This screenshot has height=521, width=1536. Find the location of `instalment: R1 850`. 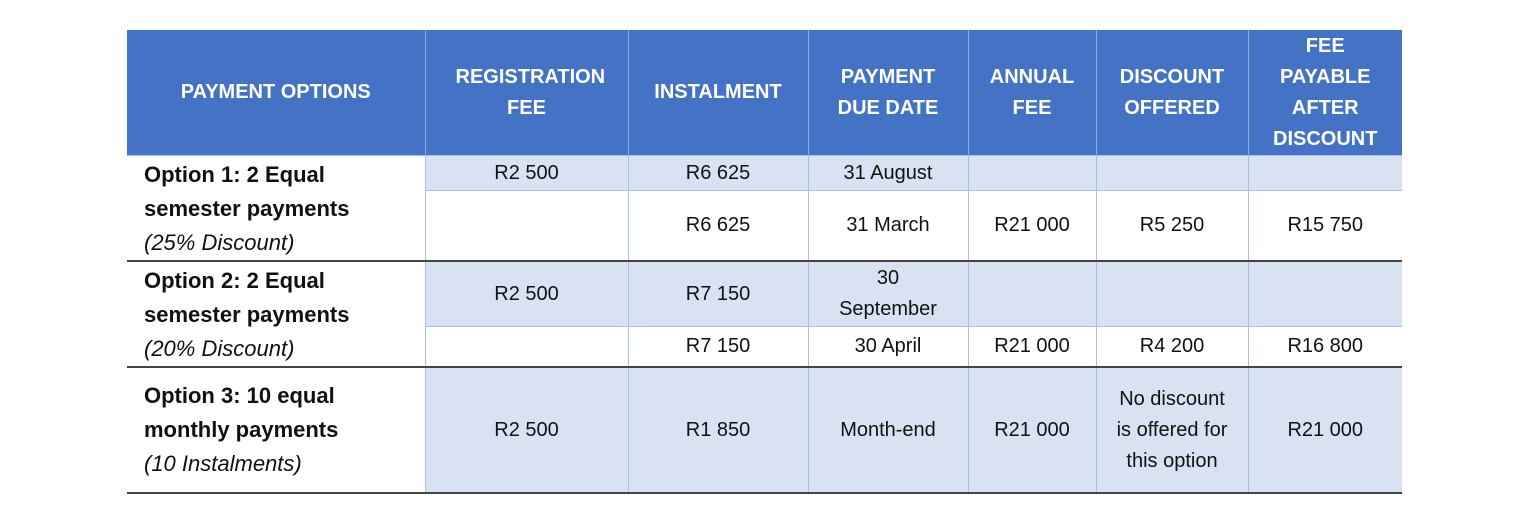

instalment: R1 850 is located at coordinates (718, 430).